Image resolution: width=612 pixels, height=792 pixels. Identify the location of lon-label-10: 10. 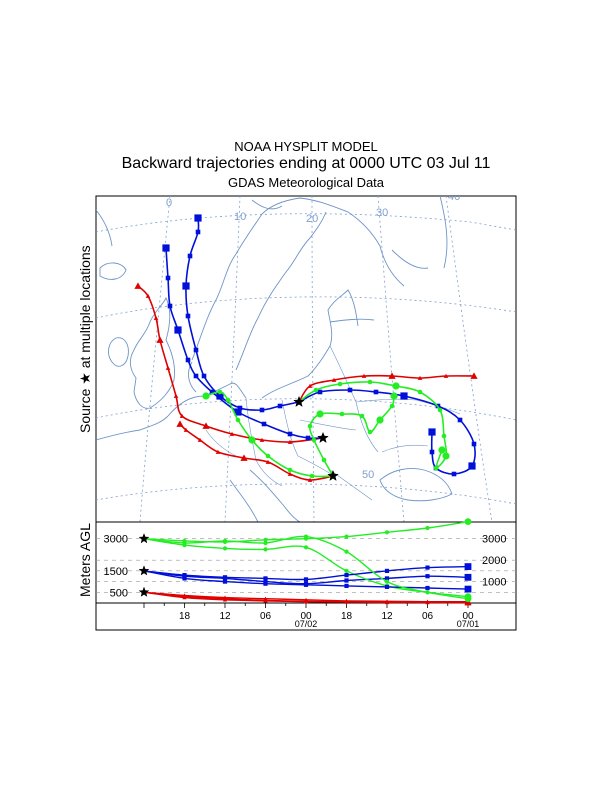
(240, 217).